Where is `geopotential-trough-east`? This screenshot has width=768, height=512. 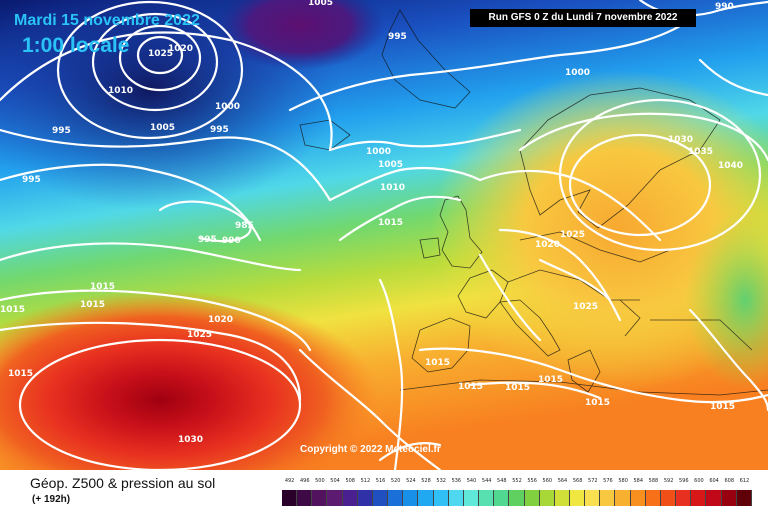 geopotential-trough-east is located at coordinates (726, 300).